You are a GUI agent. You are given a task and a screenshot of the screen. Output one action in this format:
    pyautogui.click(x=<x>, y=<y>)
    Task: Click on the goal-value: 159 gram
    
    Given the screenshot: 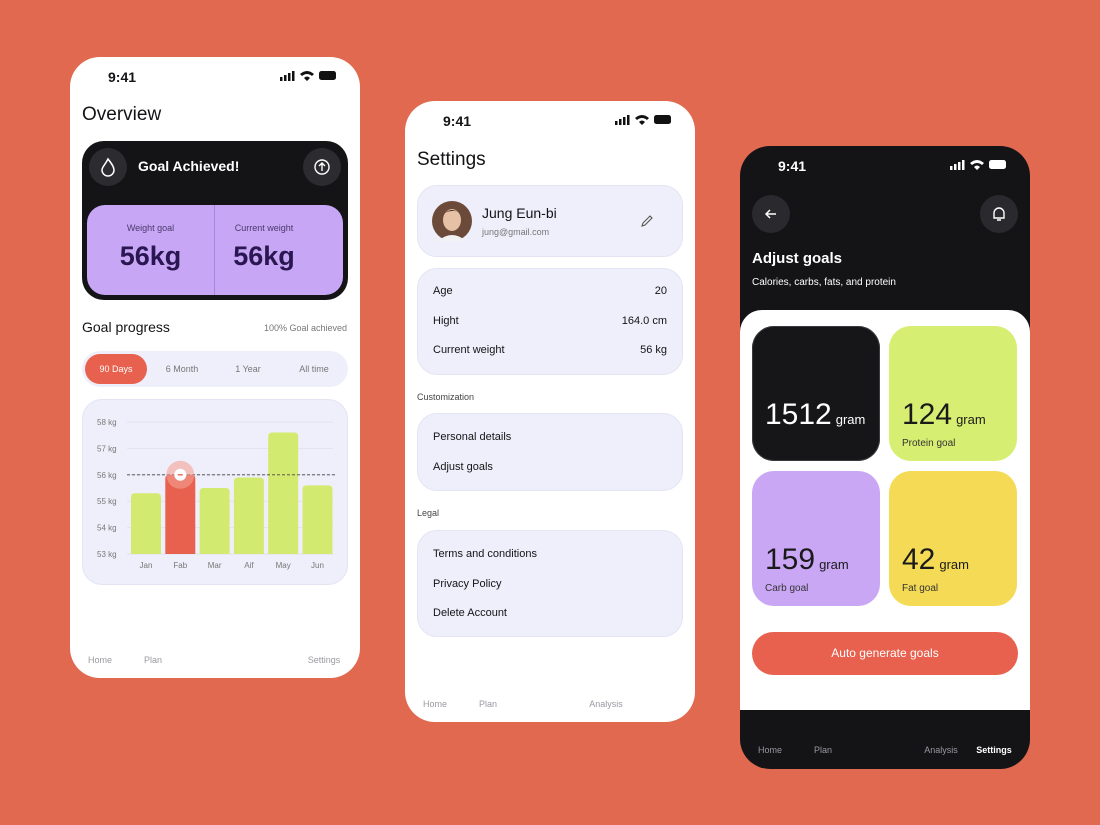 What is the action you would take?
    pyautogui.click(x=807, y=560)
    